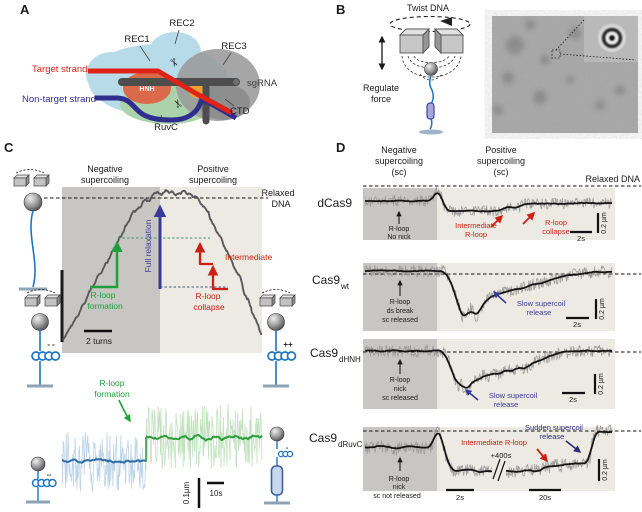 The image size is (642, 512). What do you see at coordinates (350, 444) in the screenshot?
I see `row-label-cas9druvc-sub: dRuvC` at bounding box center [350, 444].